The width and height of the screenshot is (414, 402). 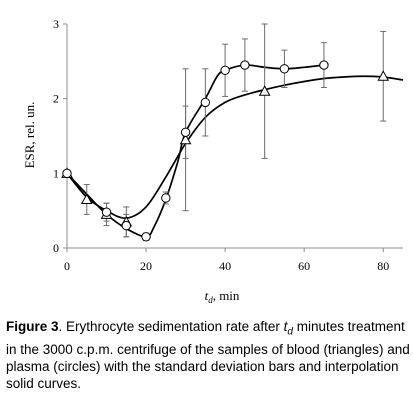 I want to click on y-tick-label: 1, so click(x=56, y=173).